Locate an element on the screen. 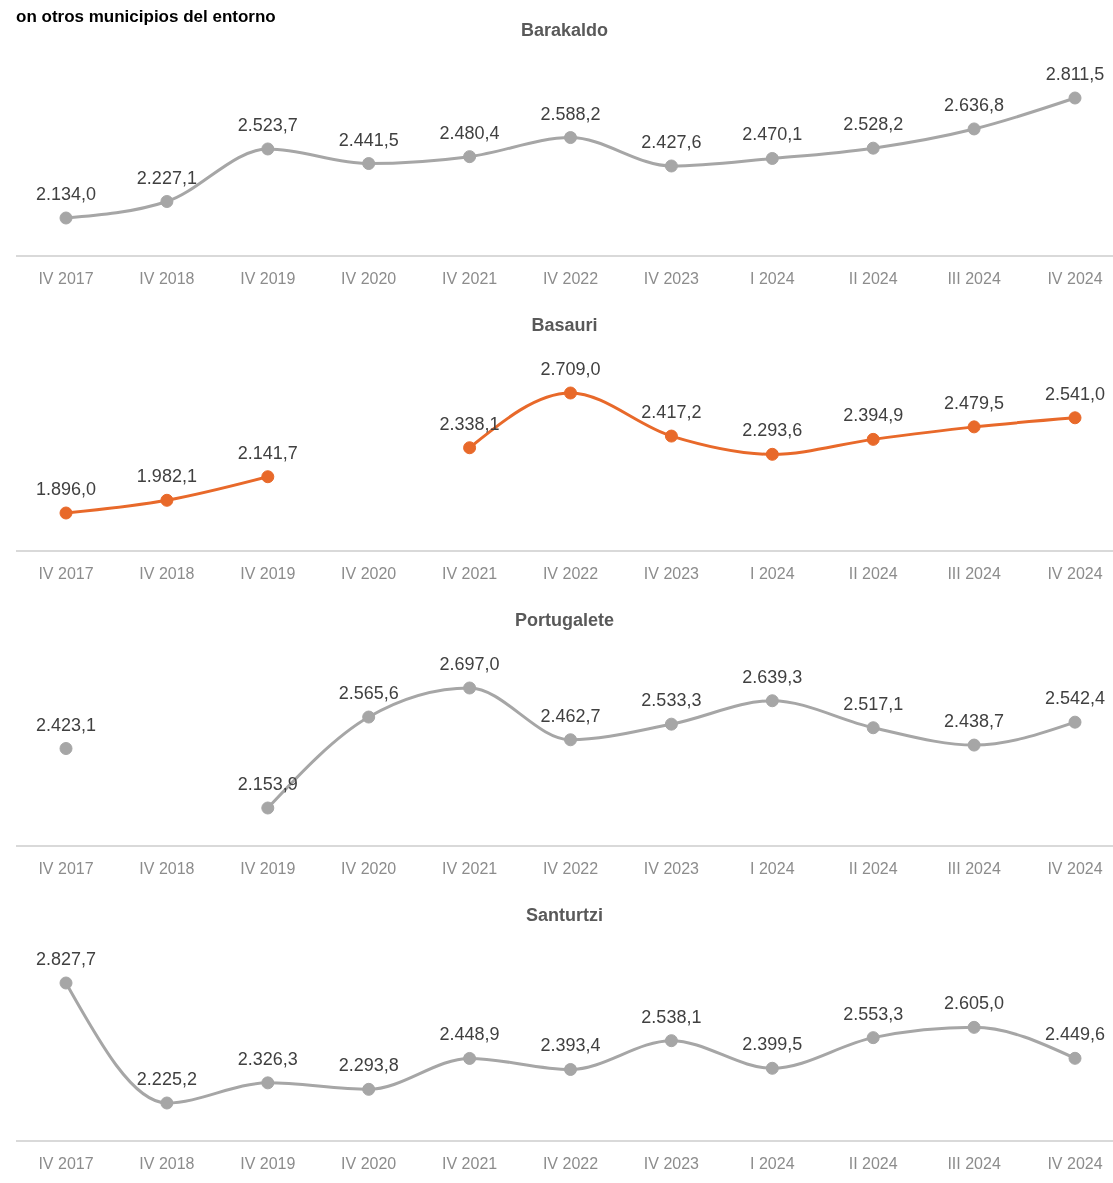 The height and width of the screenshot is (1183, 1113). data-label: 2.470,1 is located at coordinates (772, 134).